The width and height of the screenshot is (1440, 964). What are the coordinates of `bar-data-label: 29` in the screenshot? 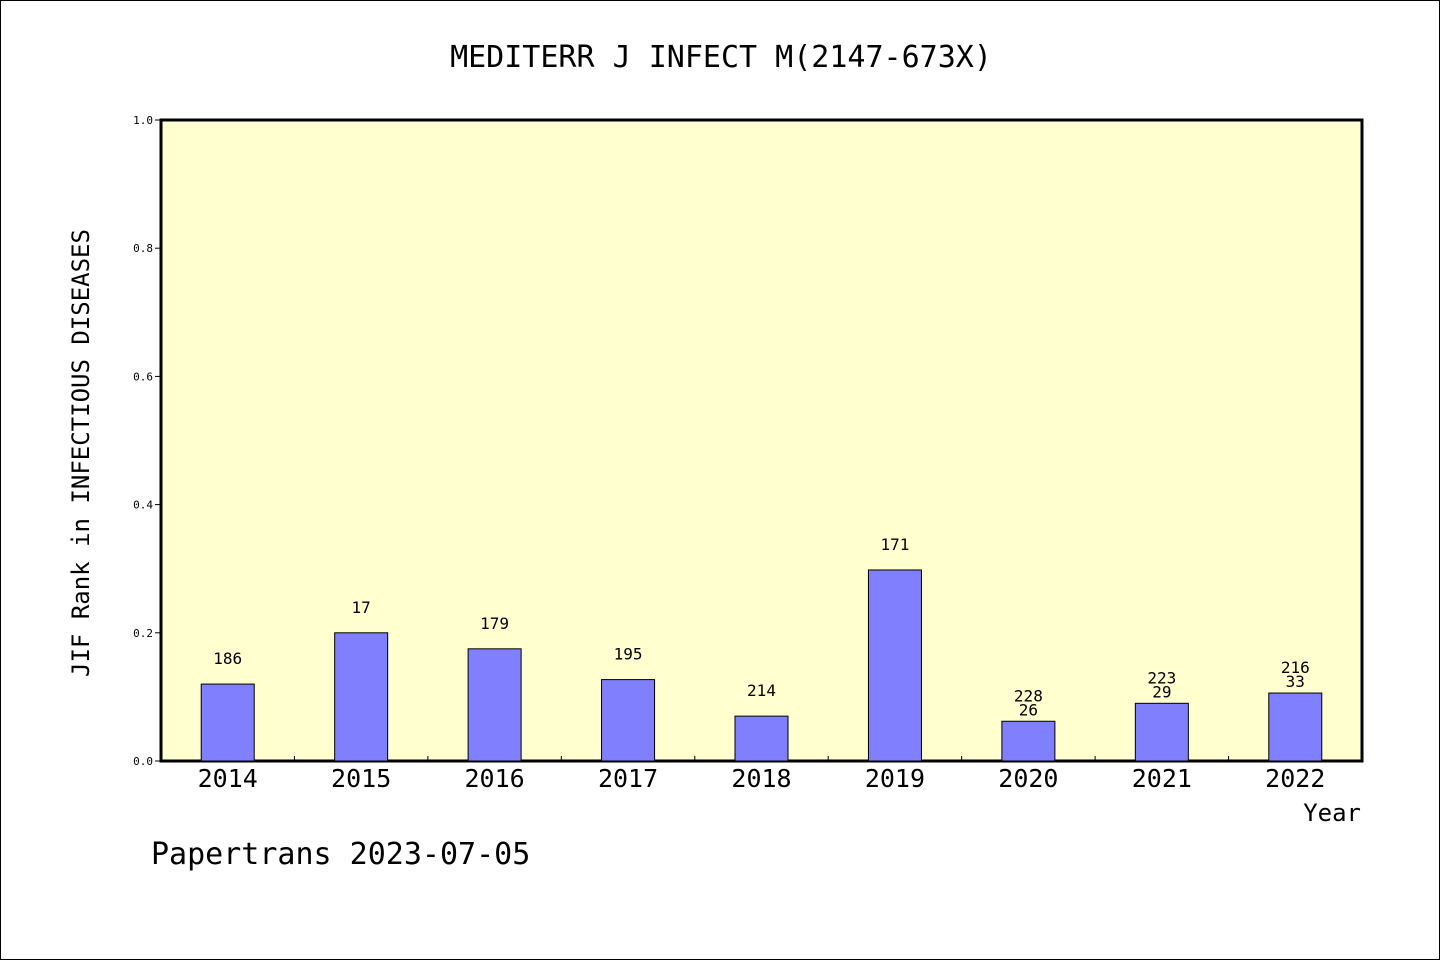 It's located at (1161, 691).